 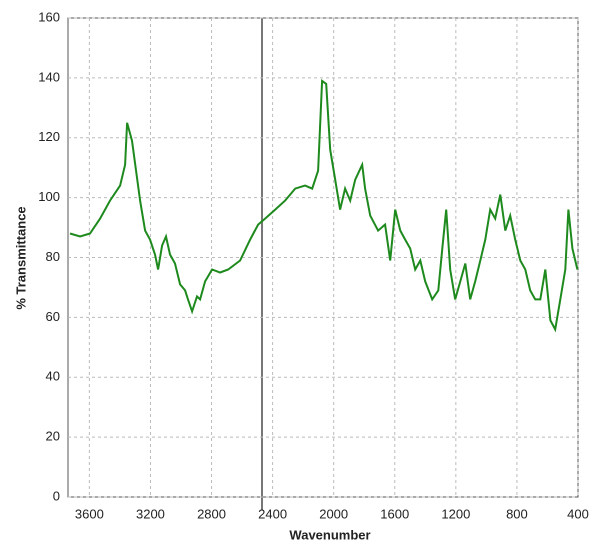 I want to click on y-tick-label: 80, so click(x=53, y=256).